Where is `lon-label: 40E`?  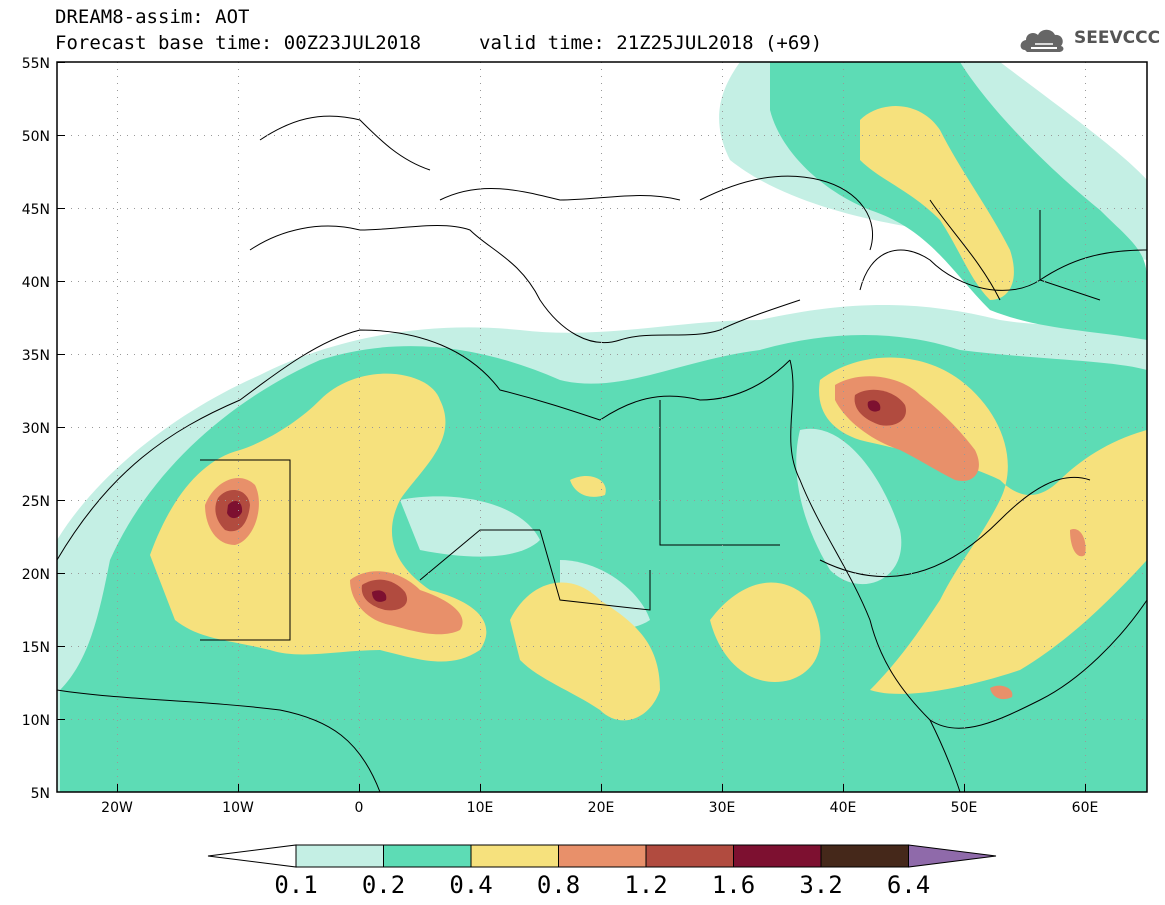 lon-label: 40E is located at coordinates (843, 808).